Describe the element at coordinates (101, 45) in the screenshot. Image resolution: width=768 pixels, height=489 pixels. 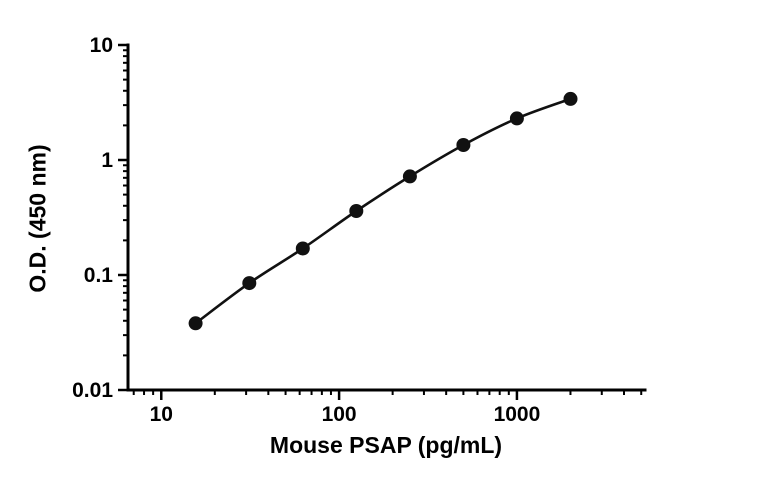
I see `y-tick-label: 10` at that location.